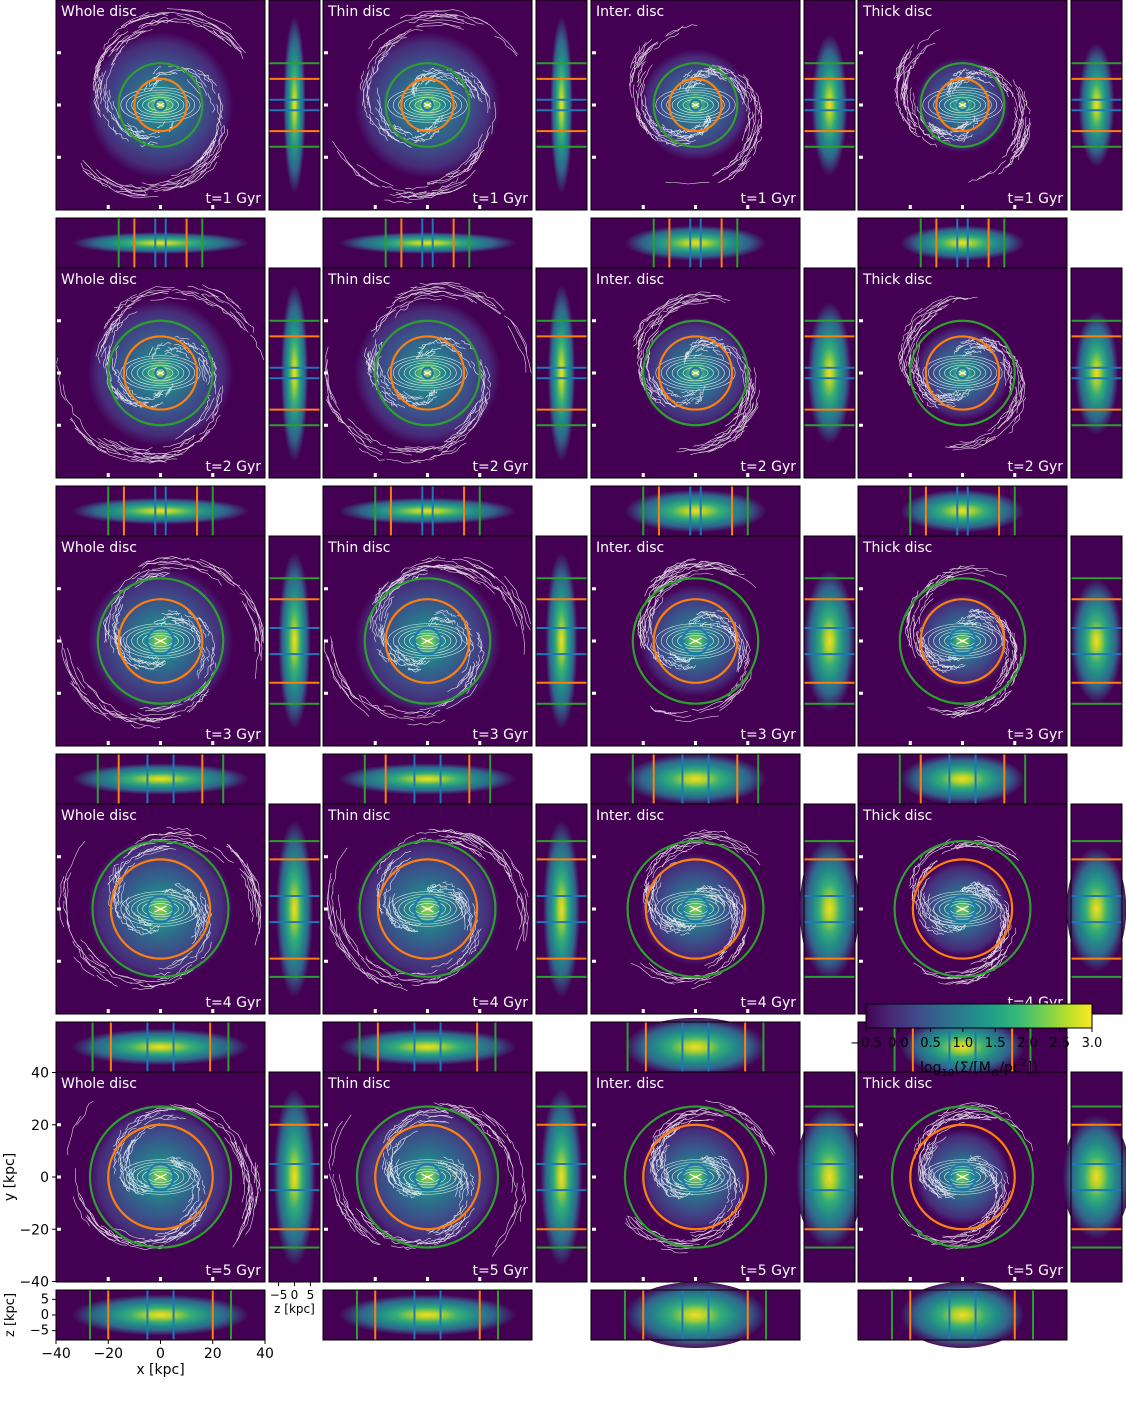 The image size is (1126, 1418). I want to click on component-label: Thick disc, so click(897, 816).